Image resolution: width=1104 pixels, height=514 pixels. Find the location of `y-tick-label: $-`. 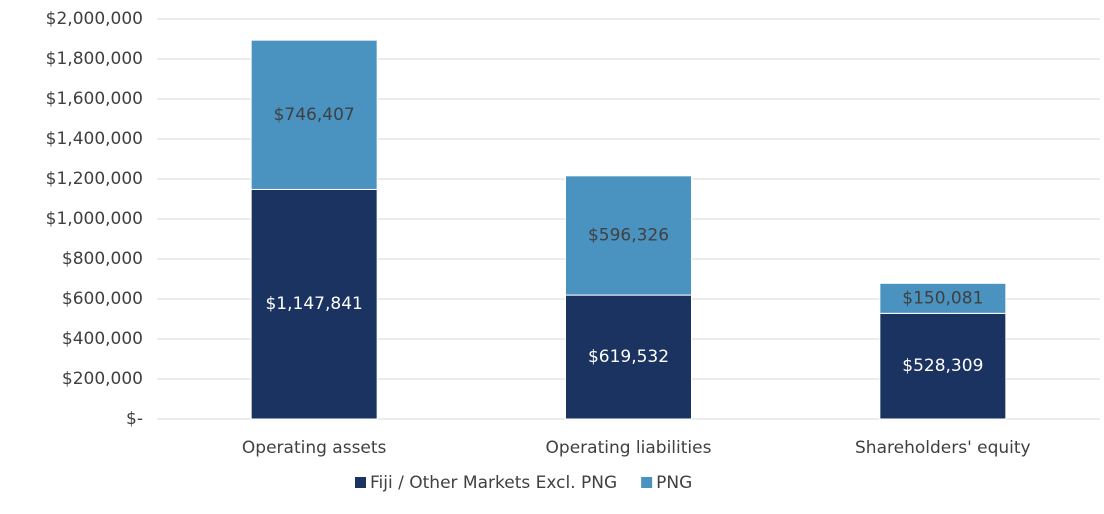

y-tick-label: $- is located at coordinates (134, 419).